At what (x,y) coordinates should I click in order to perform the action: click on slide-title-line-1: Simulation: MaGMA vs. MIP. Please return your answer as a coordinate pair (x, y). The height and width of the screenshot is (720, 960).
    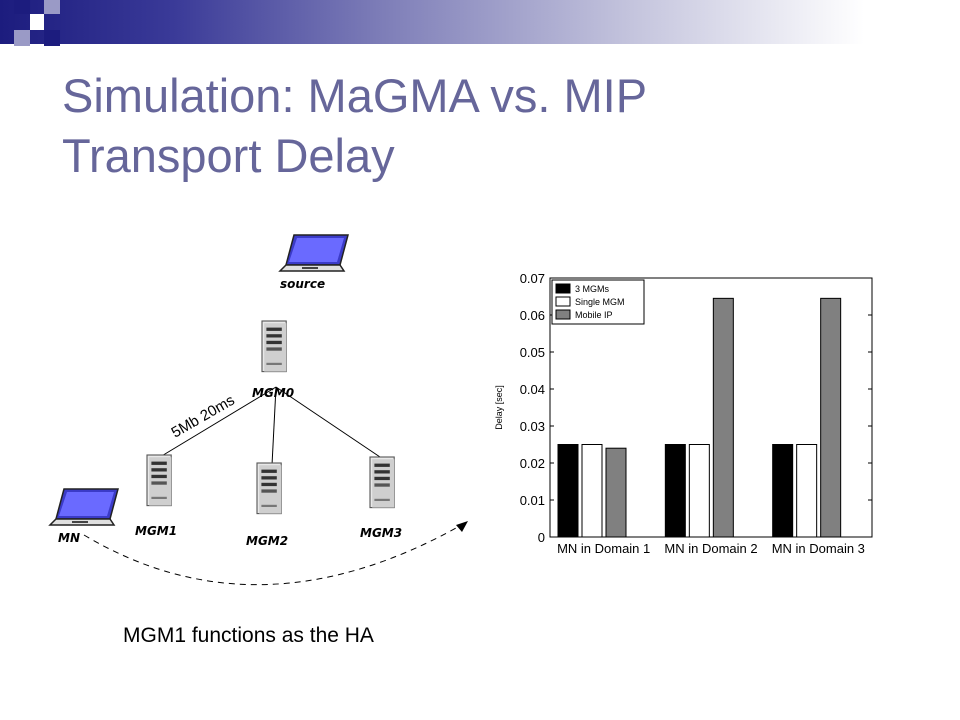
    Looking at the image, I should click on (355, 95).